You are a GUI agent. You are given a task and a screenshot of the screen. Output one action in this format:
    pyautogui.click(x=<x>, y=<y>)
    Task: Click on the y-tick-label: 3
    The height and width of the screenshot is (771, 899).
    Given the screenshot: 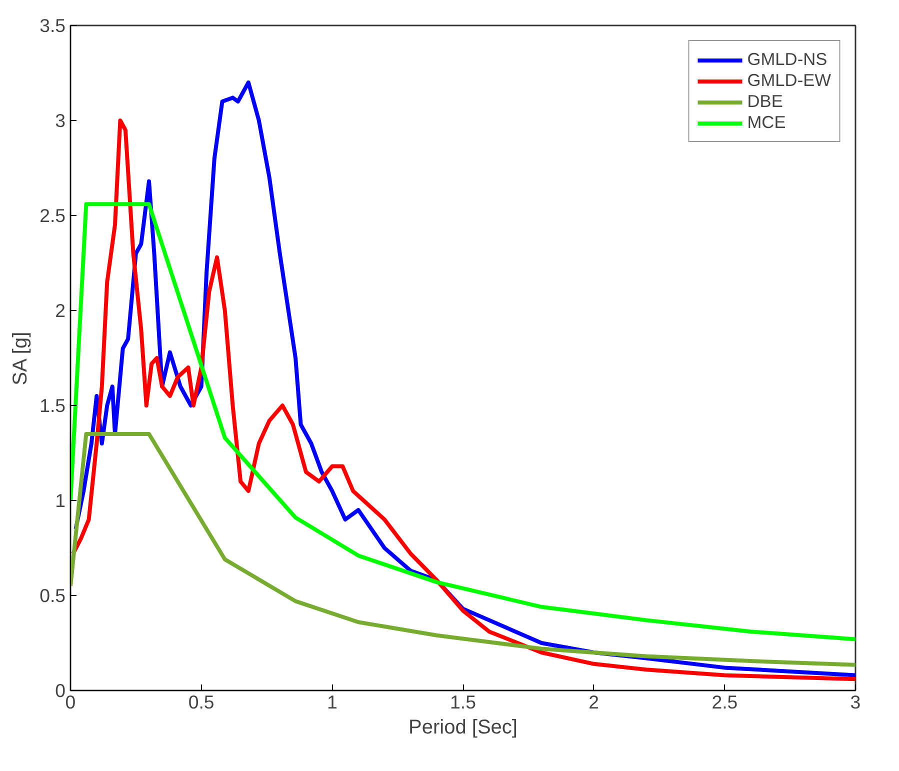 What is the action you would take?
    pyautogui.click(x=60, y=120)
    